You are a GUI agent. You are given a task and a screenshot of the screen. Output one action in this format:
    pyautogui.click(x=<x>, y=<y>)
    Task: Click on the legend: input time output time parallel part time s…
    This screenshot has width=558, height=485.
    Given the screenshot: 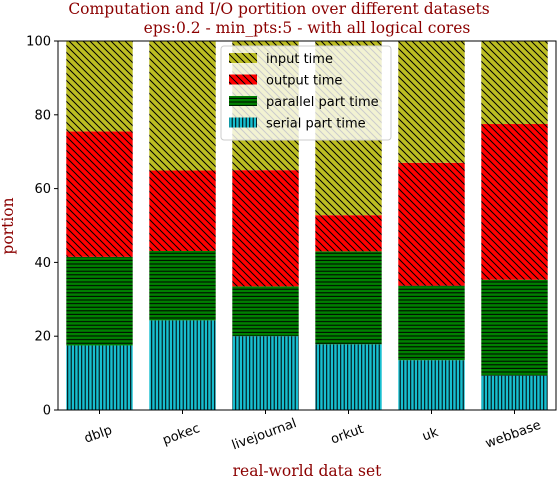 What is the action you would take?
    pyautogui.click(x=306, y=93)
    